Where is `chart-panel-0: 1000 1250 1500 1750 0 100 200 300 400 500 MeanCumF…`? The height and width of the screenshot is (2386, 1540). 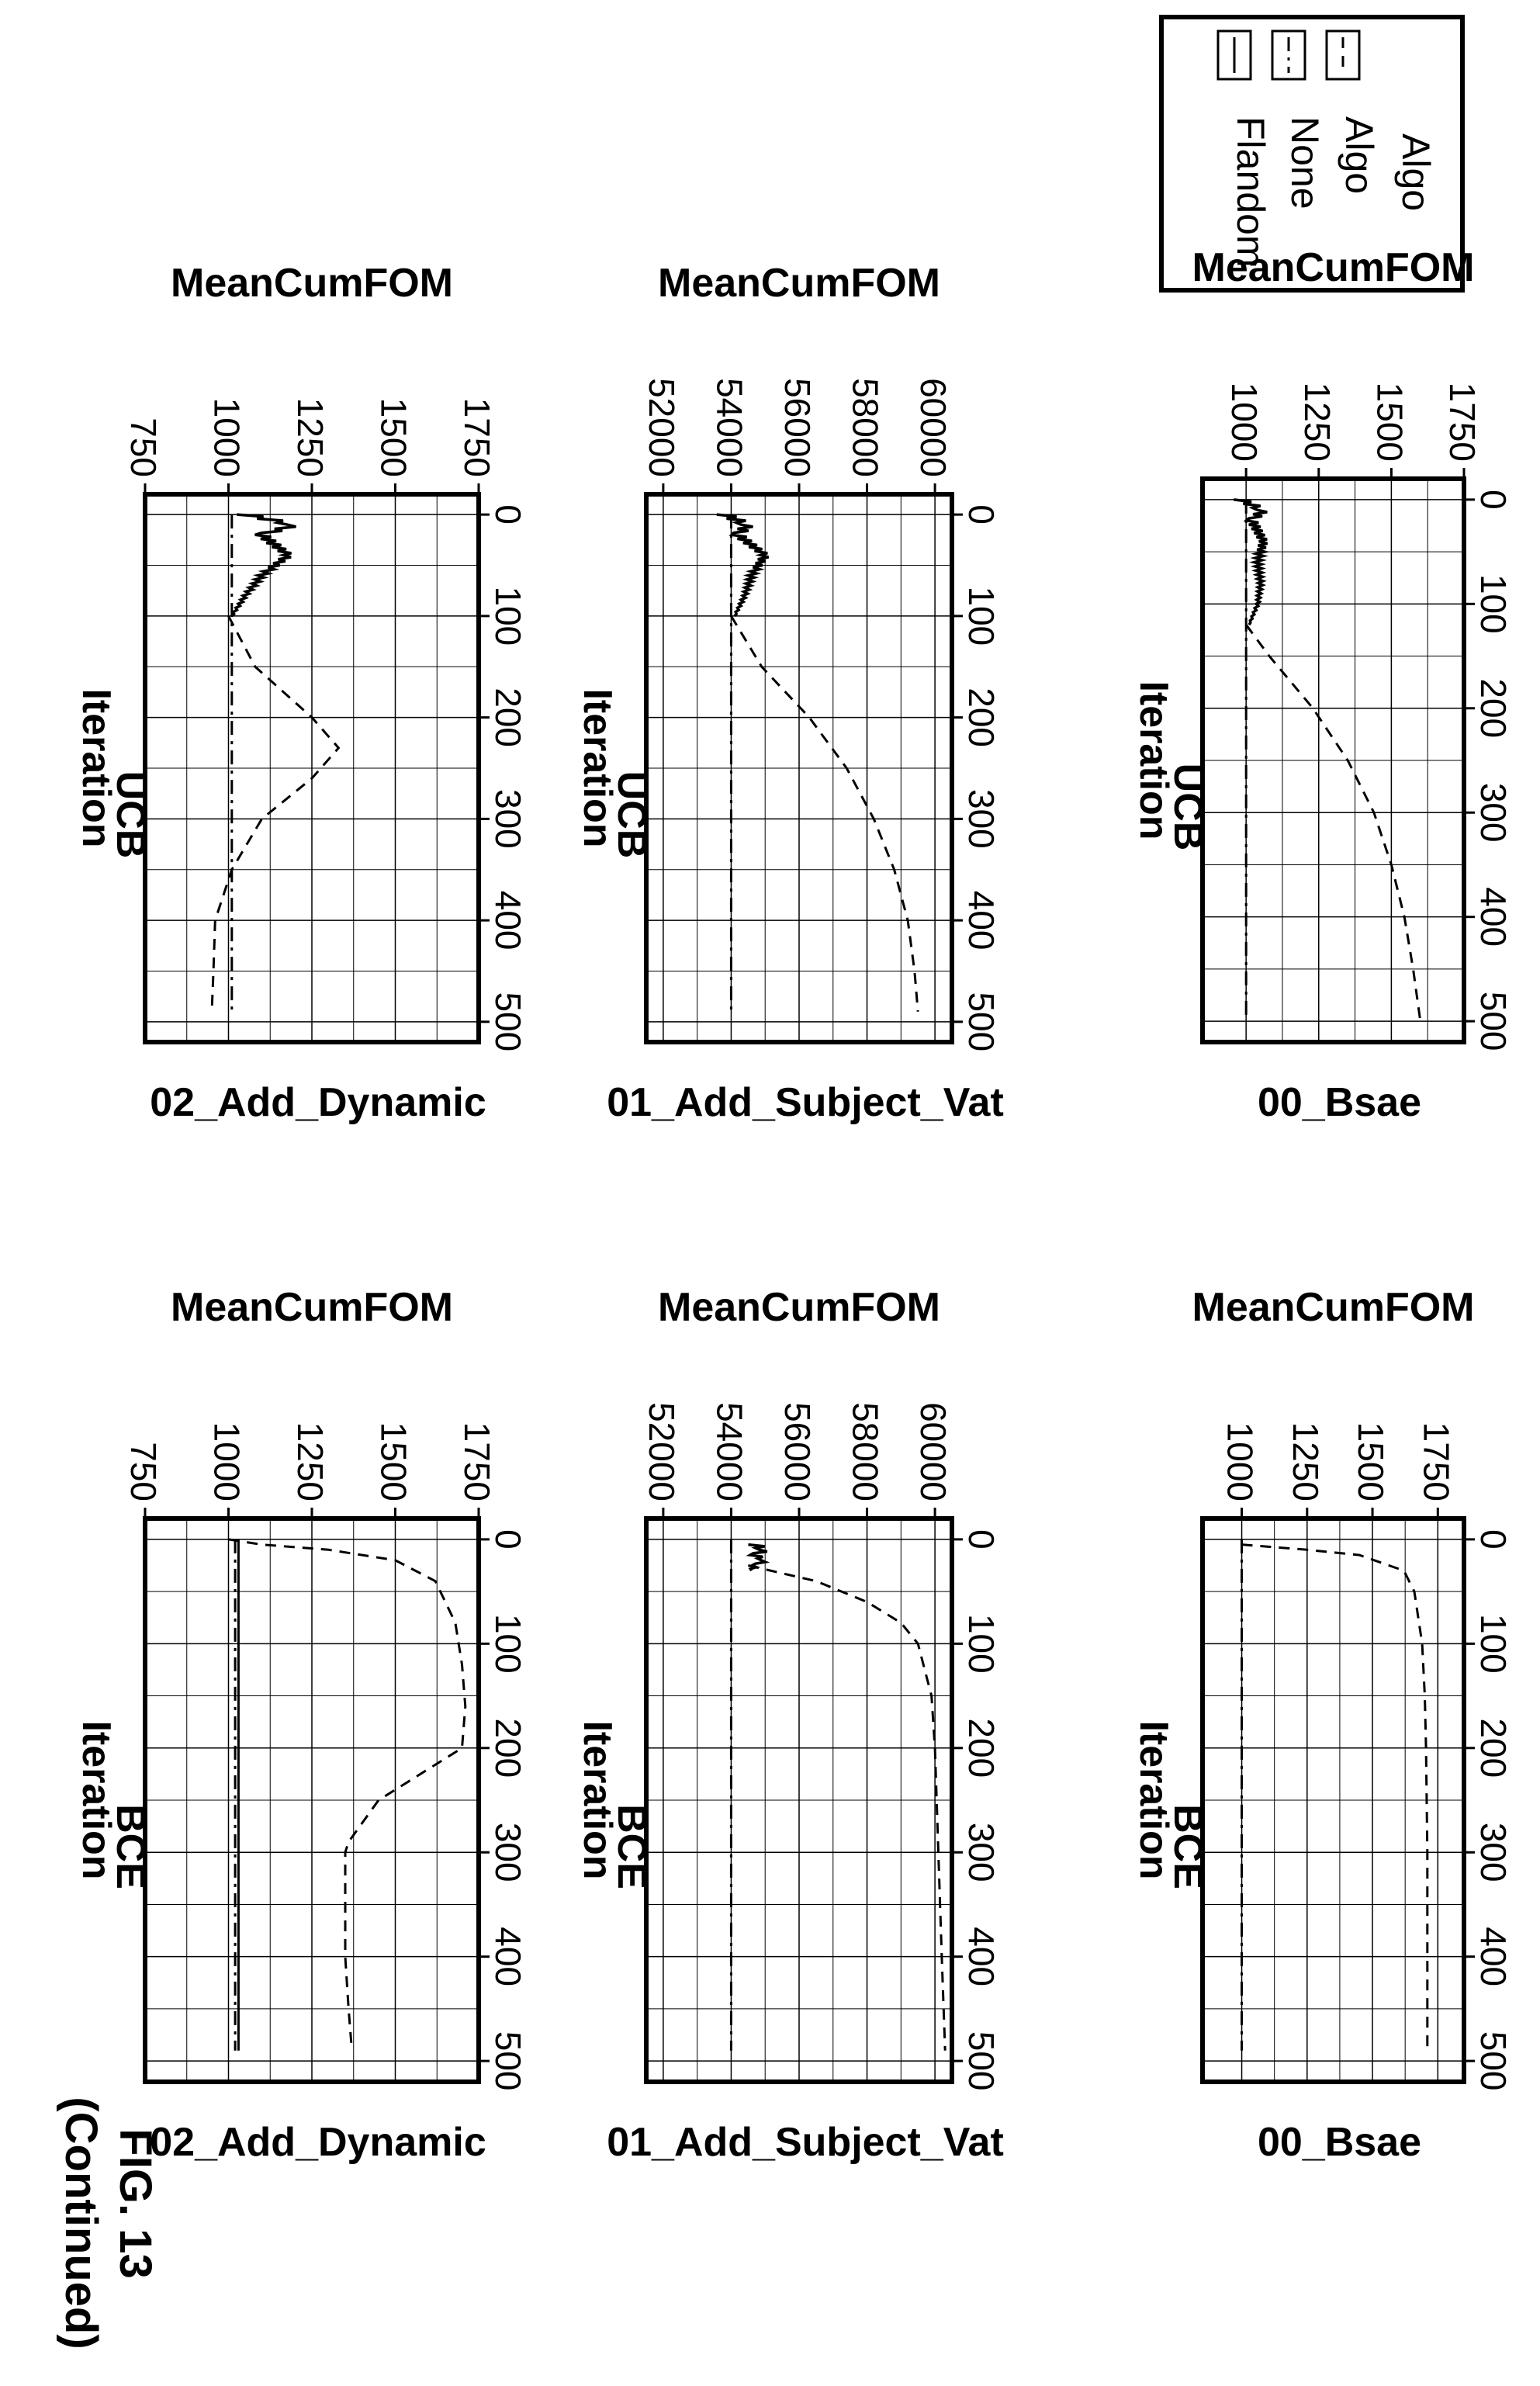
chart-panel-0: 1000 1250 1500 1750 0 100 200 300 400 500 MeanCumF… is located at coordinates (1322, 685).